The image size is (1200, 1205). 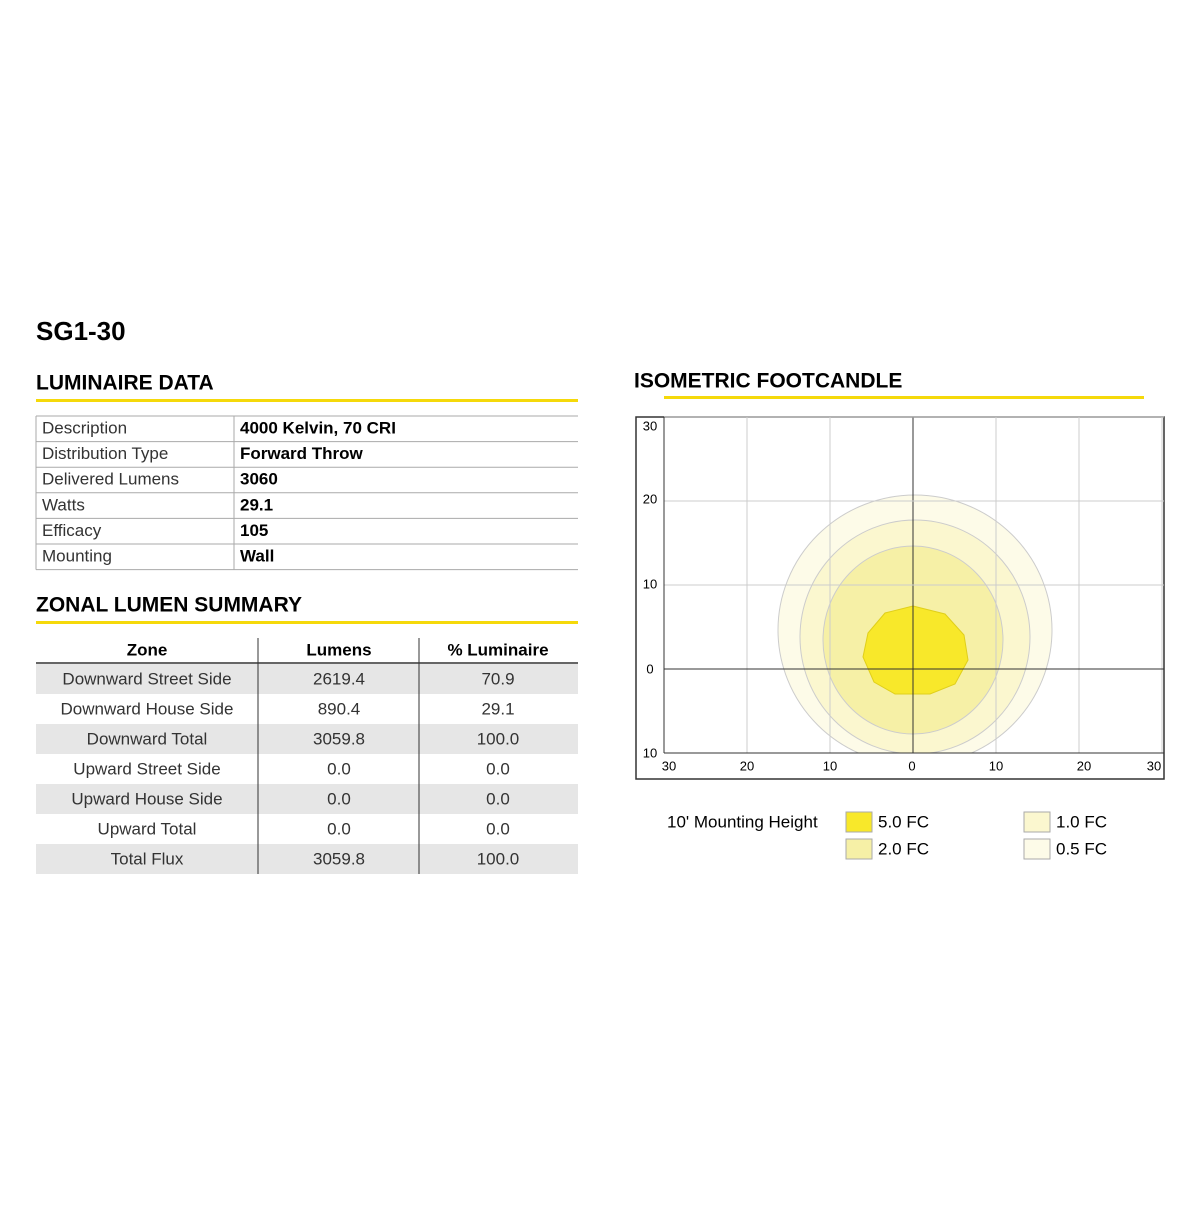 What do you see at coordinates (147, 858) in the screenshot?
I see `cell: Total Flux` at bounding box center [147, 858].